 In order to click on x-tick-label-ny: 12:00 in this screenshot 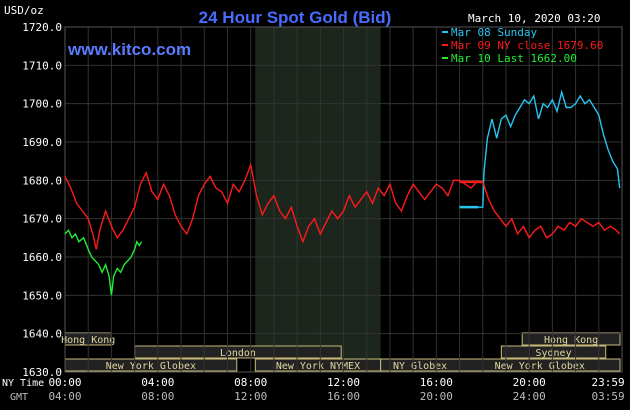, I will do `click(343, 382)`.